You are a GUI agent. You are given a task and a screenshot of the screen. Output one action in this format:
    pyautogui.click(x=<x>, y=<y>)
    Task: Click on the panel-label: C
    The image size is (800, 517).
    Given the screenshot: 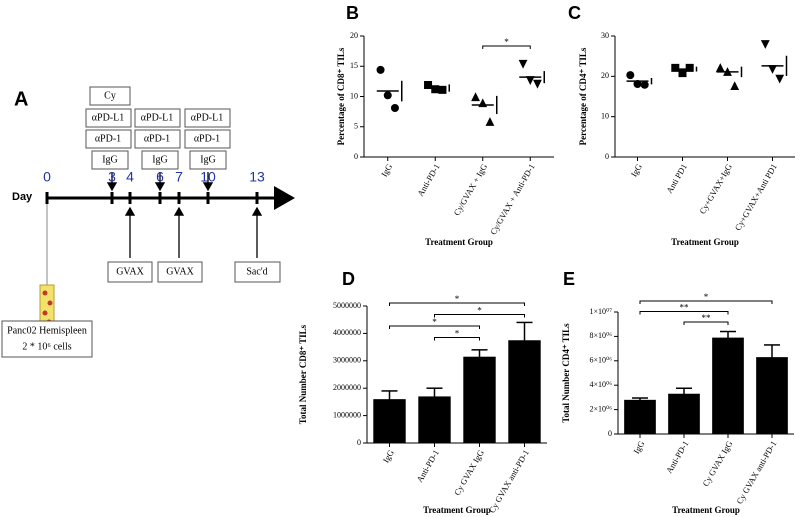 What is the action you would take?
    pyautogui.click(x=574, y=13)
    